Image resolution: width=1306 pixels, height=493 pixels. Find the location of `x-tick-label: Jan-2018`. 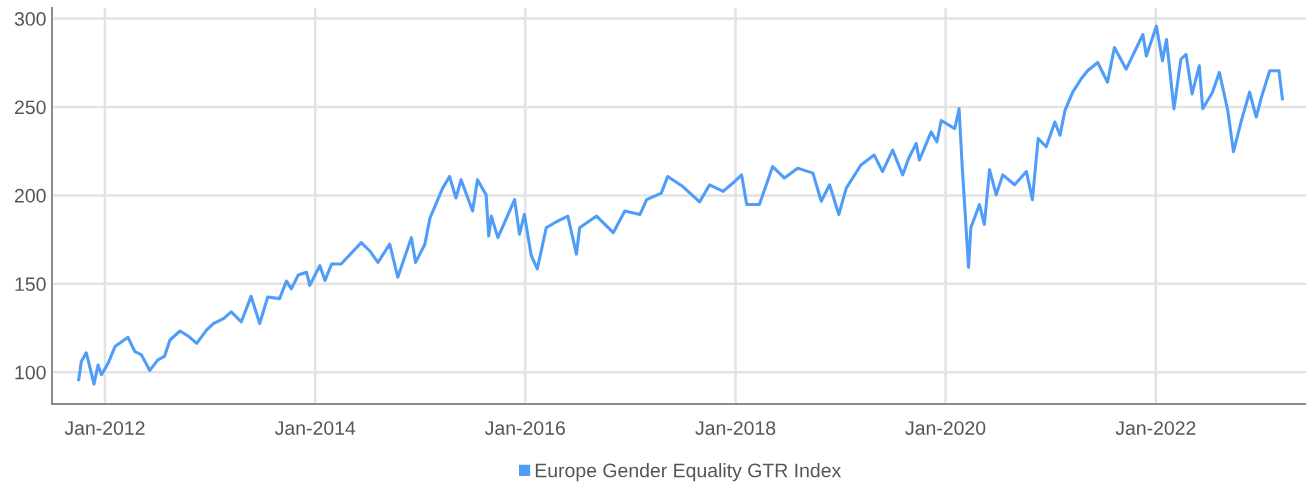

x-tick-label: Jan-2018 is located at coordinates (735, 428).